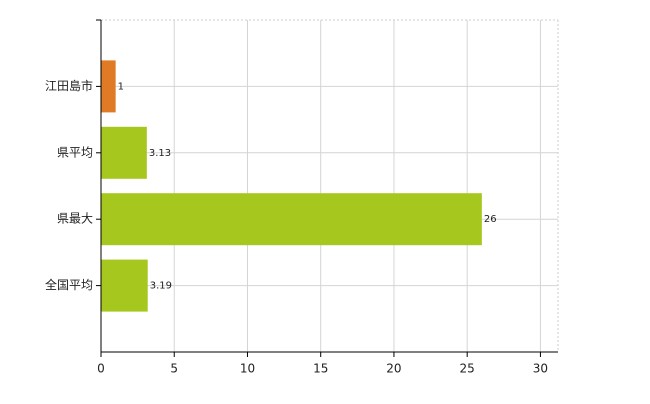 The height and width of the screenshot is (404, 650). Describe the element at coordinates (467, 369) in the screenshot. I see `x-tick-label: 25` at that location.